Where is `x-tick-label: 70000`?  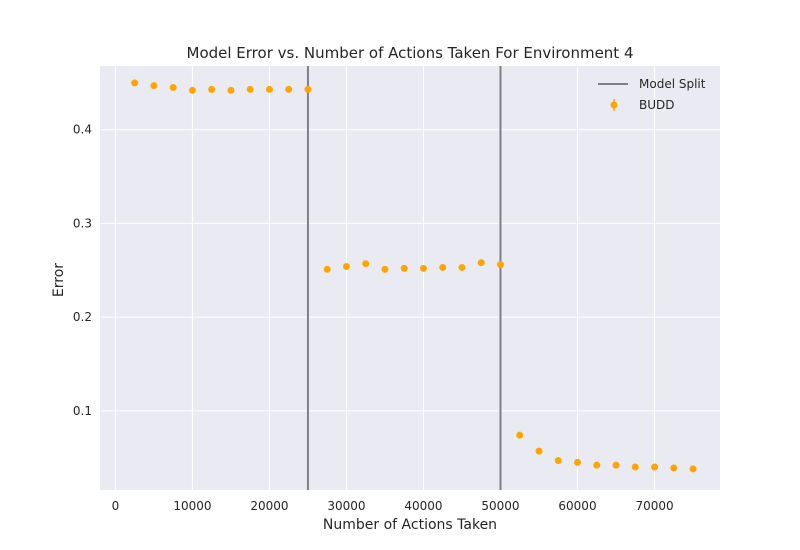 x-tick-label: 70000 is located at coordinates (654, 506).